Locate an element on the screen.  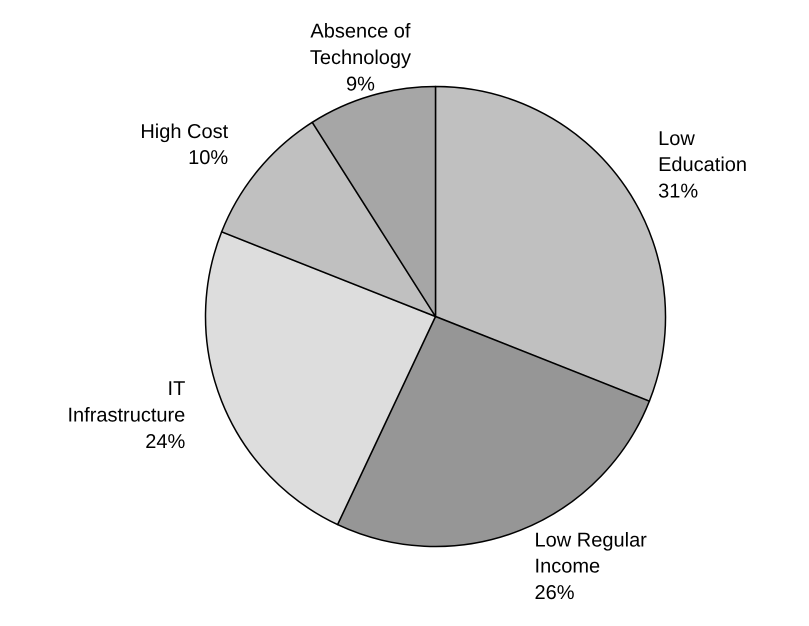
slice-label: Low Education is located at coordinates (703, 152).